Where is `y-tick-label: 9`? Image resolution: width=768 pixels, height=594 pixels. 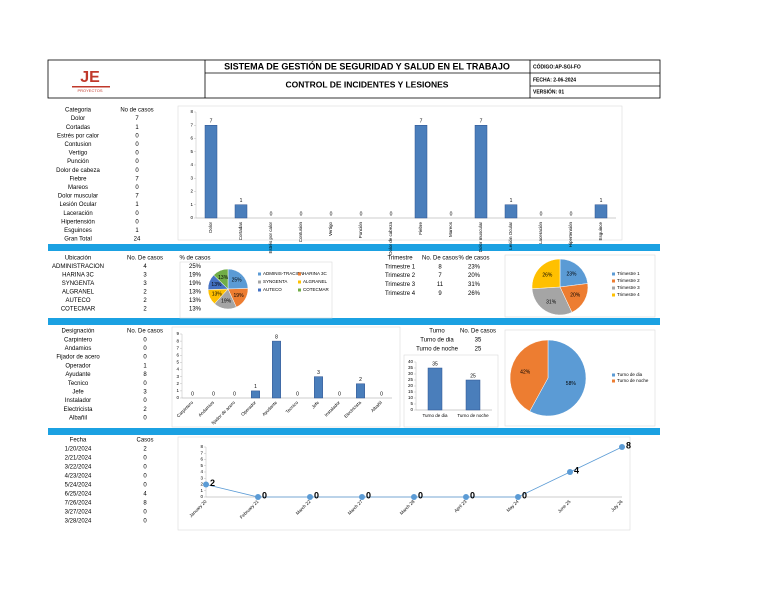
y-tick-label: 9 is located at coordinates (177, 333).